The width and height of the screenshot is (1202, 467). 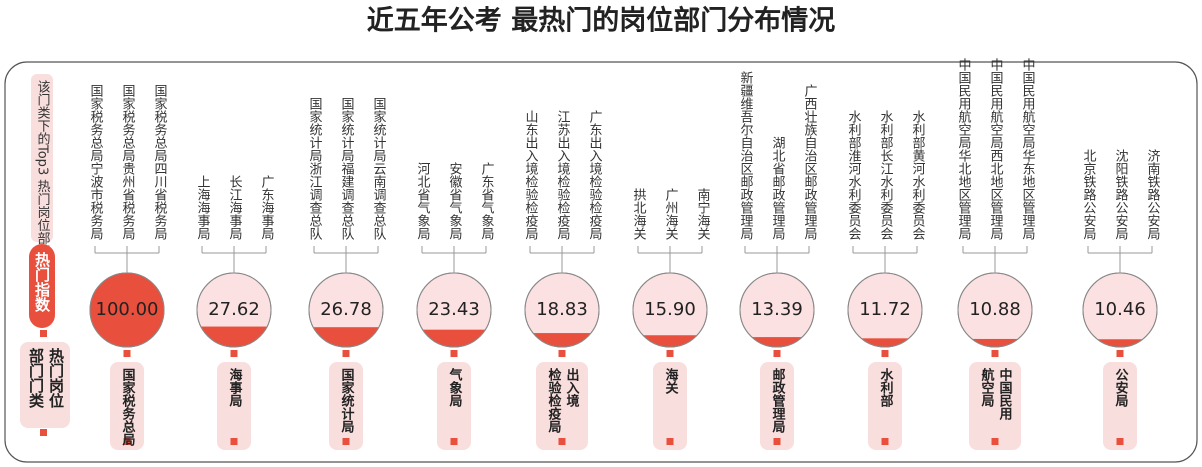 What do you see at coordinates (601, 21) in the screenshot?
I see `chart-title: 近五年公考 最热门的岗位部门分布情况` at bounding box center [601, 21].